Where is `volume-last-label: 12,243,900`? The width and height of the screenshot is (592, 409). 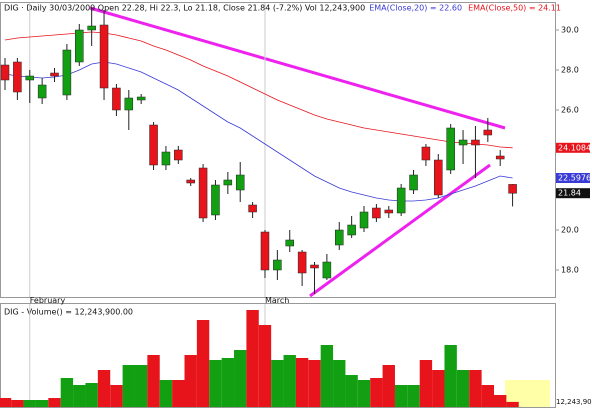
volume-last-label: 12,243,900 is located at coordinates (574, 402).